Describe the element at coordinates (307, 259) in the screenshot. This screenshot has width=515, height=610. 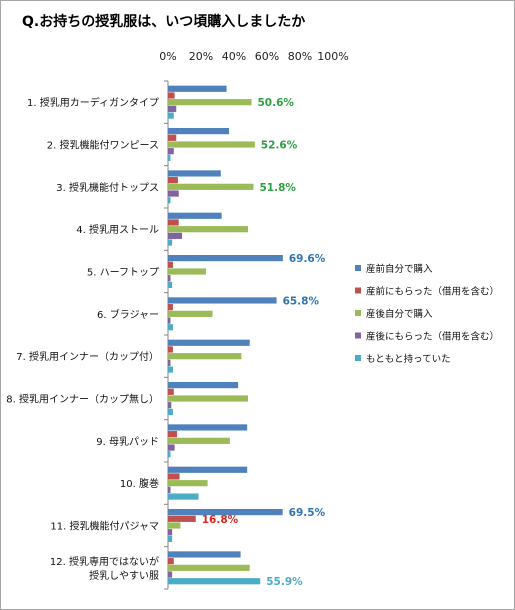
I see `data-label: 69.6%` at that location.